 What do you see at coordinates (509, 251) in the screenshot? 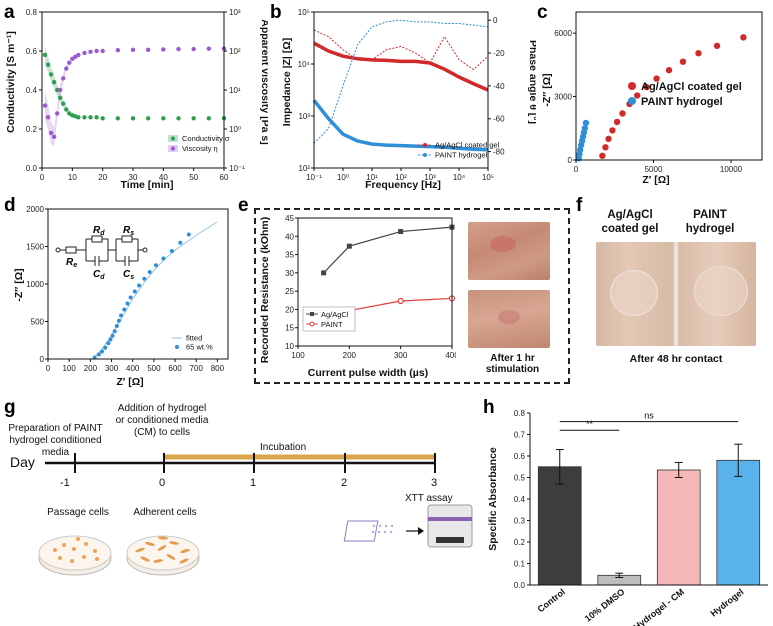
I see `photo-arm-ag` at bounding box center [509, 251].